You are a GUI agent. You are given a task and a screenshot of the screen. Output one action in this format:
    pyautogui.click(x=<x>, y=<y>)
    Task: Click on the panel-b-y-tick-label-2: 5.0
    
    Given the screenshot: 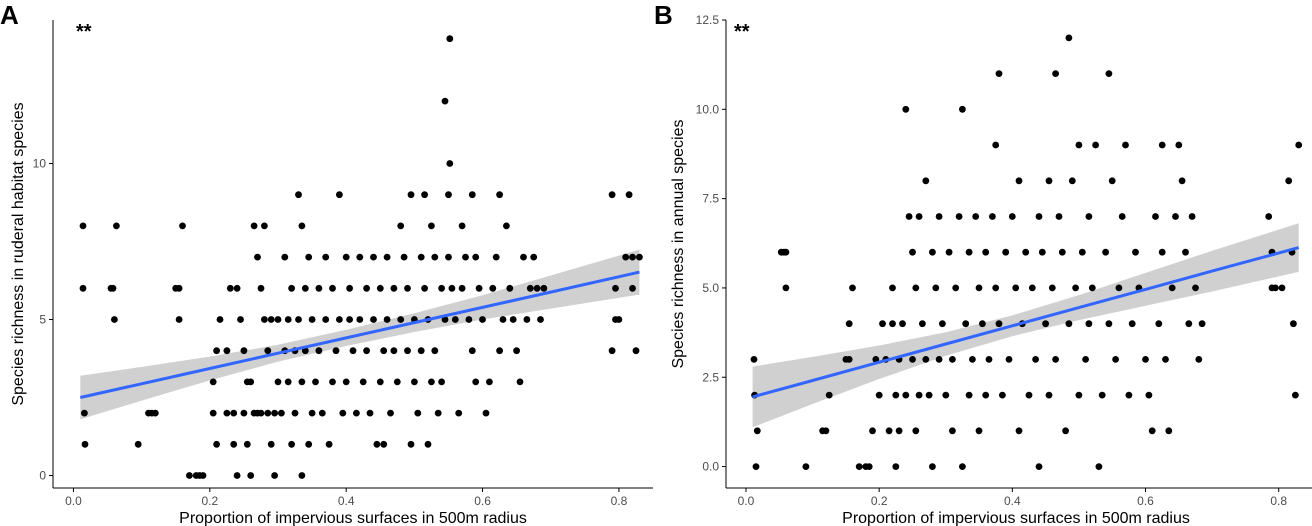 What is the action you would take?
    pyautogui.click(x=710, y=288)
    